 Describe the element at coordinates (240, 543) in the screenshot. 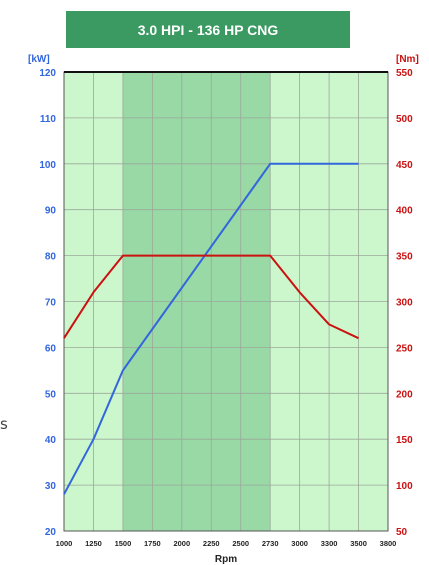

I see `x-tick-label: 2500` at that location.